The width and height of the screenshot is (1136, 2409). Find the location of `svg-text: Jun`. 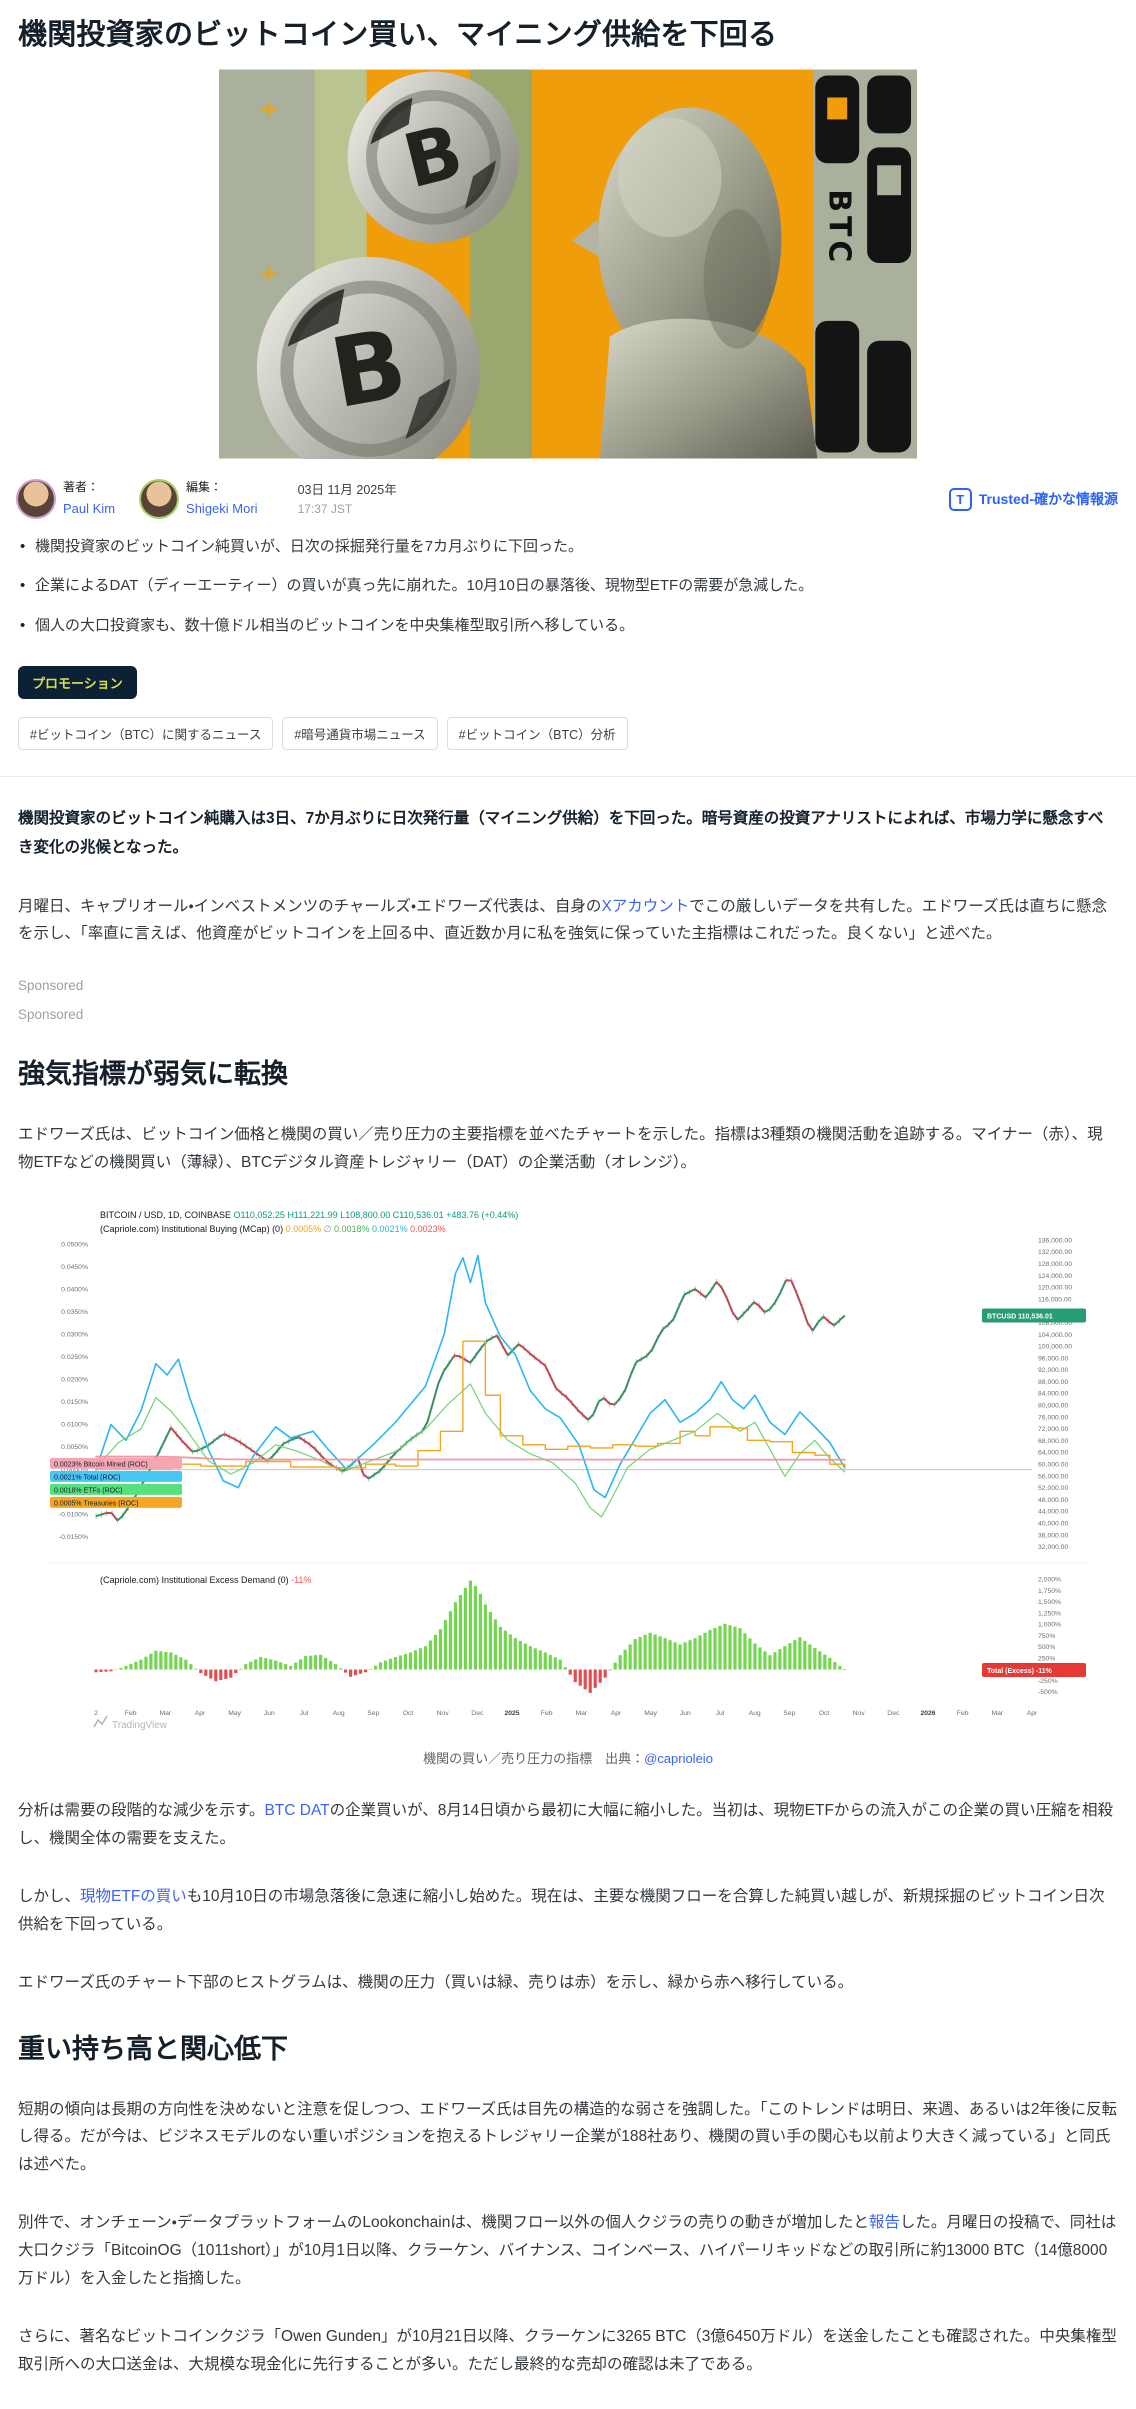

svg-text: Jun is located at coordinates (269, 1713).